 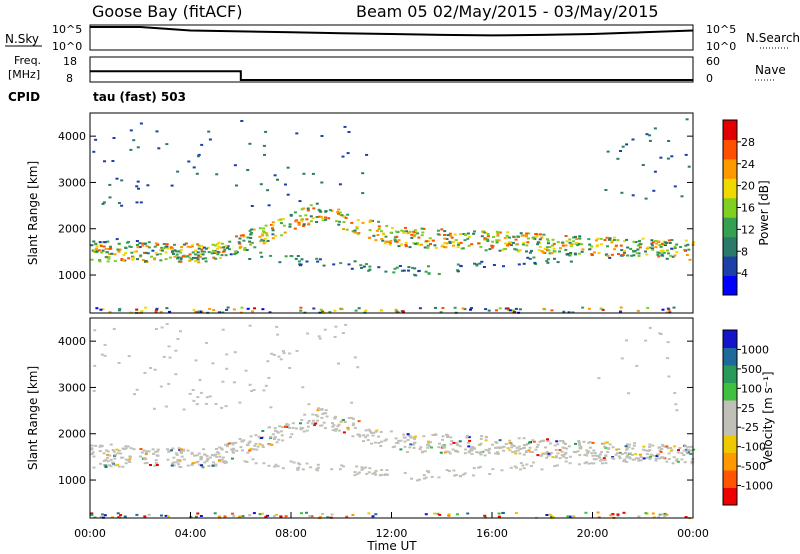 What do you see at coordinates (748, 408) in the screenshot?
I see `colorbar-tick-label: 25` at bounding box center [748, 408].